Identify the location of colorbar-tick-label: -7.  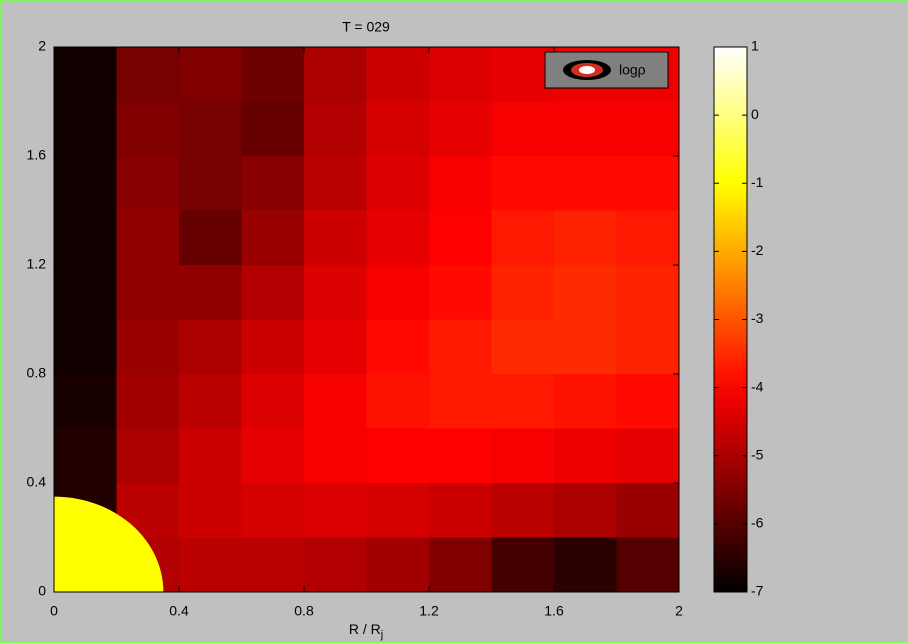
(757, 591).